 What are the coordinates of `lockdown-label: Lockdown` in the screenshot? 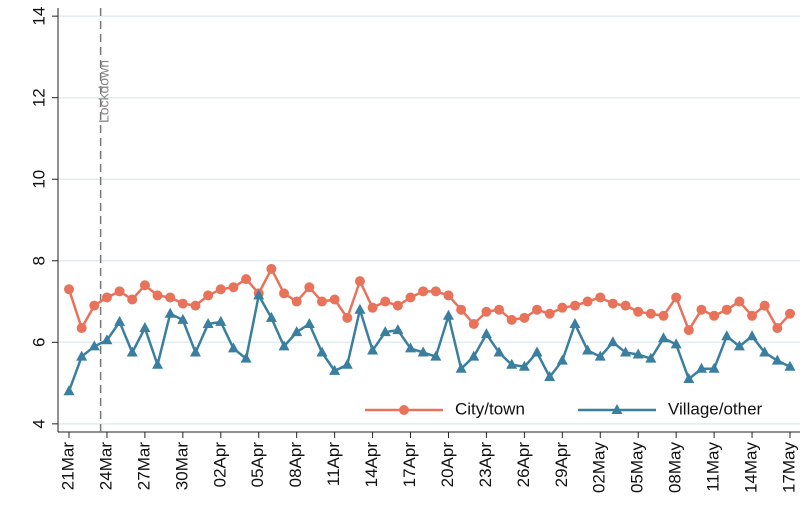 It's located at (103, 91).